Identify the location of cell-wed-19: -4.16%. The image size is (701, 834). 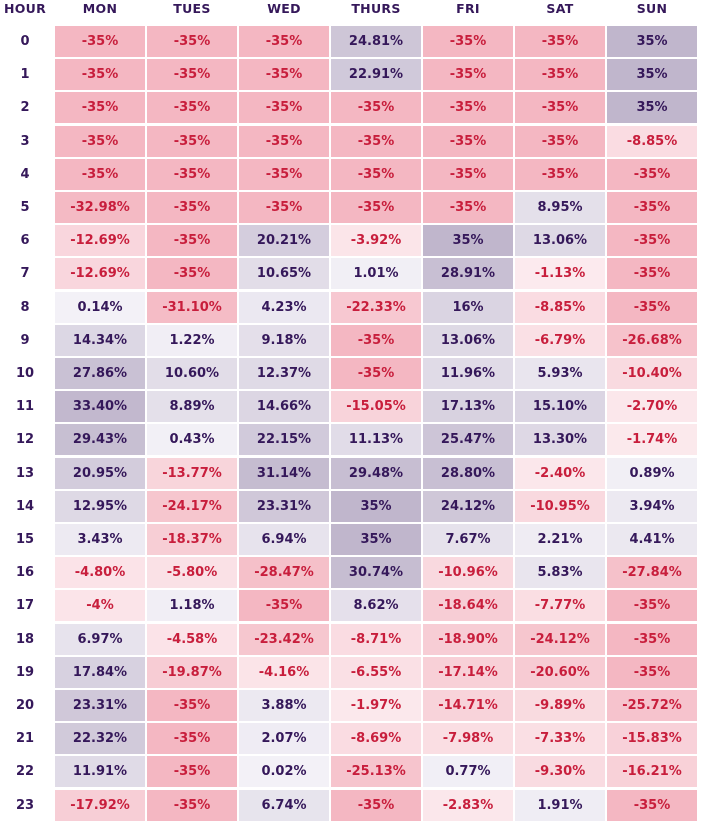
(284, 672).